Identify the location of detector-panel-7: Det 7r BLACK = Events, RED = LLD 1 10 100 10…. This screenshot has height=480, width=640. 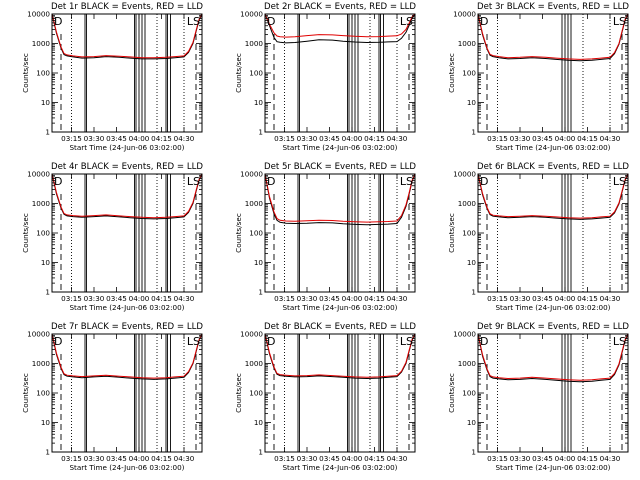
(112, 397).